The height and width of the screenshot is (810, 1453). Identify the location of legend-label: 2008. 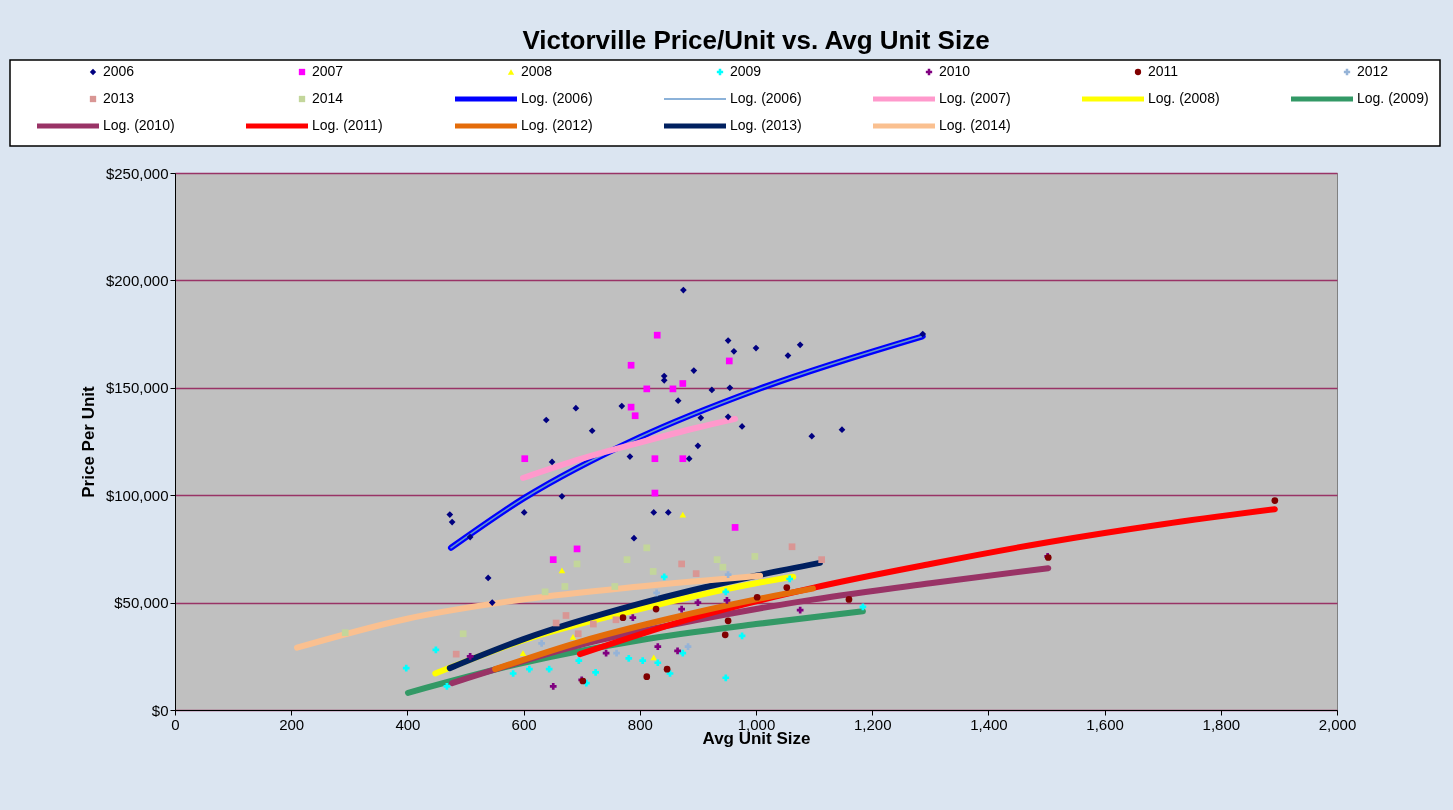
(537, 71).